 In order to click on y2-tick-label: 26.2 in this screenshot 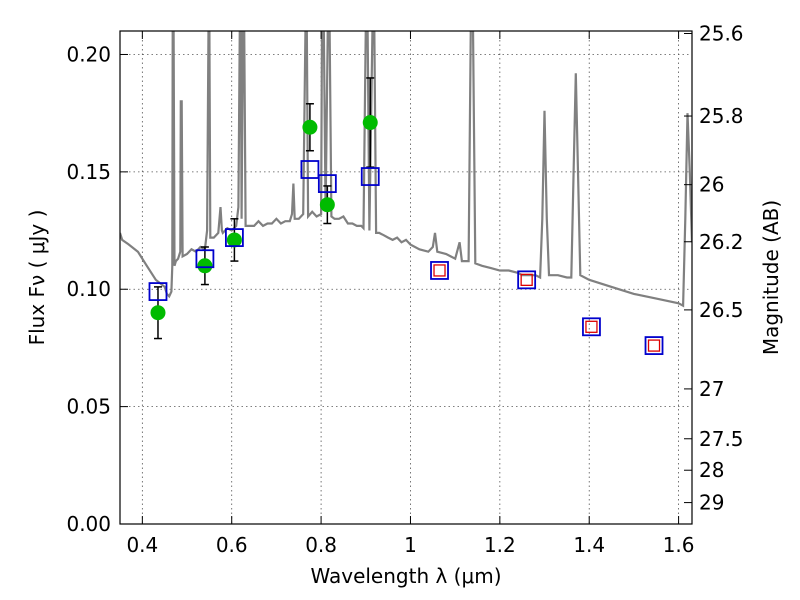, I will do `click(721, 242)`.